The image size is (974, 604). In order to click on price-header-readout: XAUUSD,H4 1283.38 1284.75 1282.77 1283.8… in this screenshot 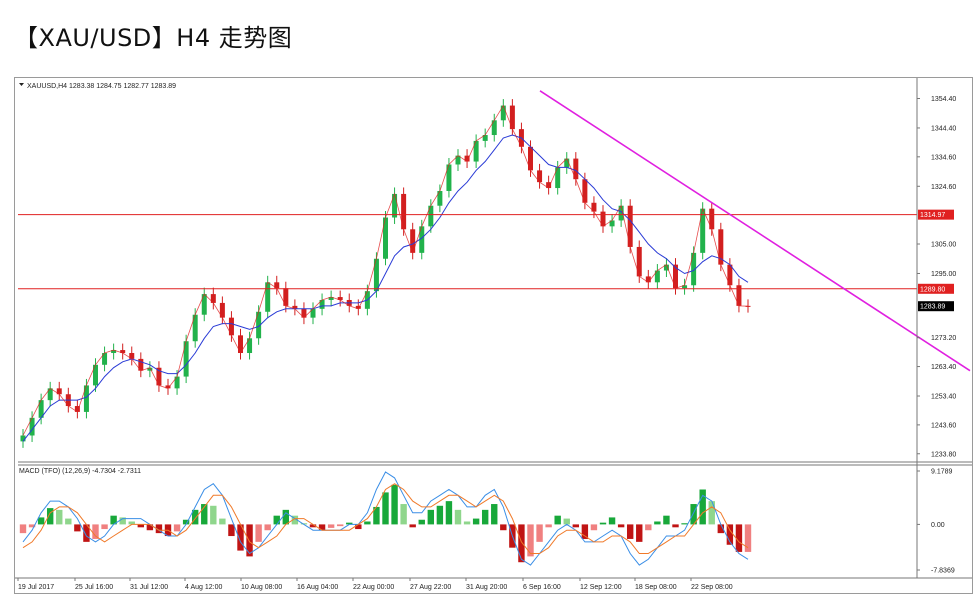, I will do `click(101, 86)`.